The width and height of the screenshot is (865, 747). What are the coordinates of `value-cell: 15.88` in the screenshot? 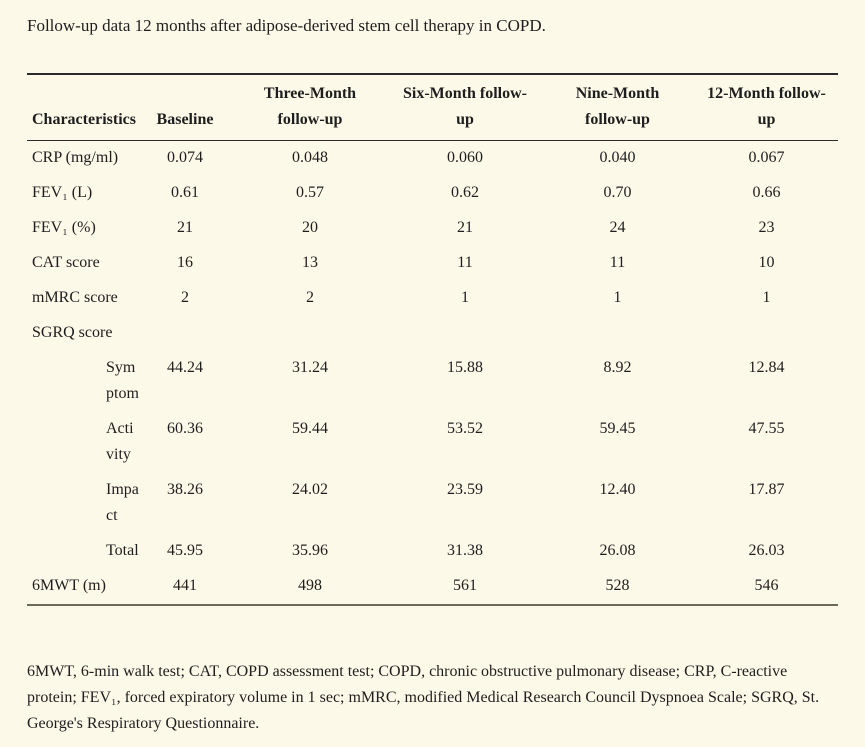 It's located at (465, 367).